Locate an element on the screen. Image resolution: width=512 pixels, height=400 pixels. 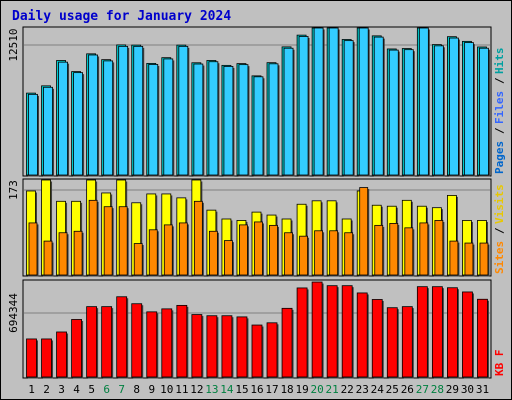
x-tick-label-day-2: 2 is located at coordinates (46, 389).